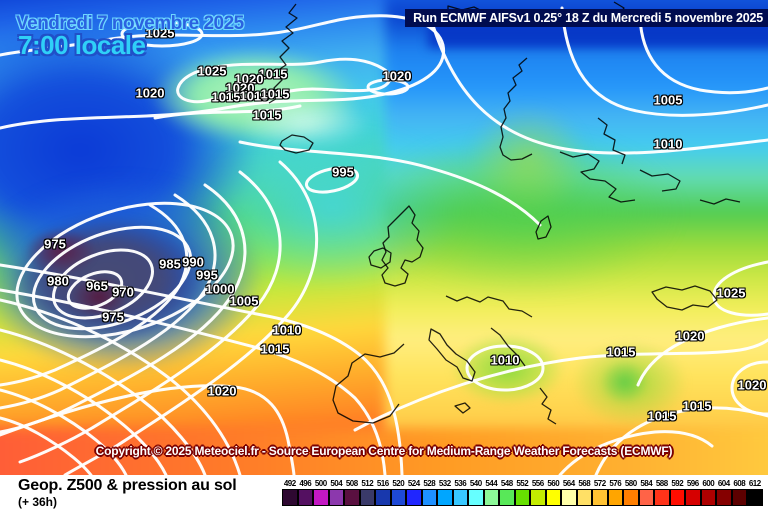  What do you see at coordinates (600, 492) in the screenshot?
I see `legend-cell: 572` at bounding box center [600, 492].